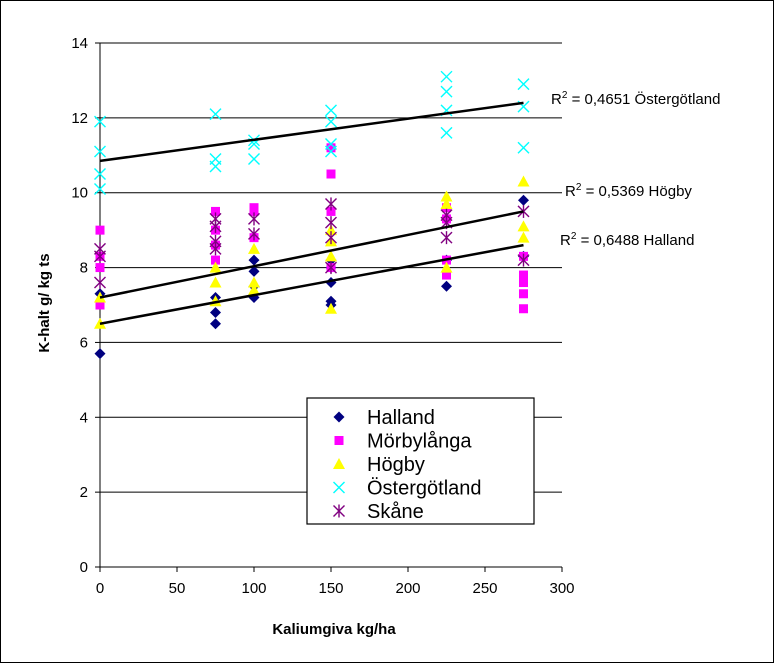 The width and height of the screenshot is (774, 663). I want to click on y-tick-label: 8, so click(84, 268).